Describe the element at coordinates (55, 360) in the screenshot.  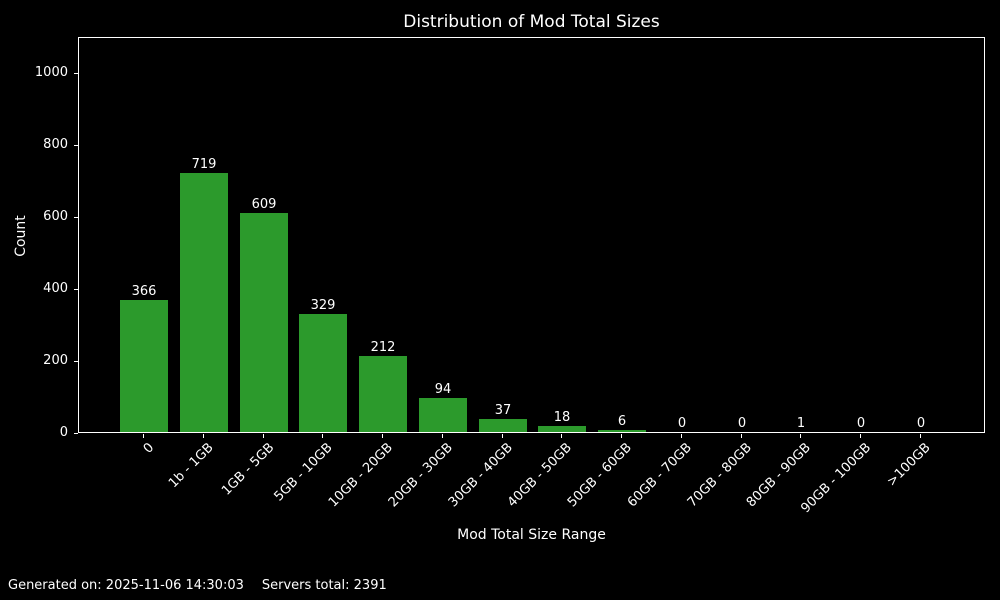
I see `y-tick-label: 200` at that location.